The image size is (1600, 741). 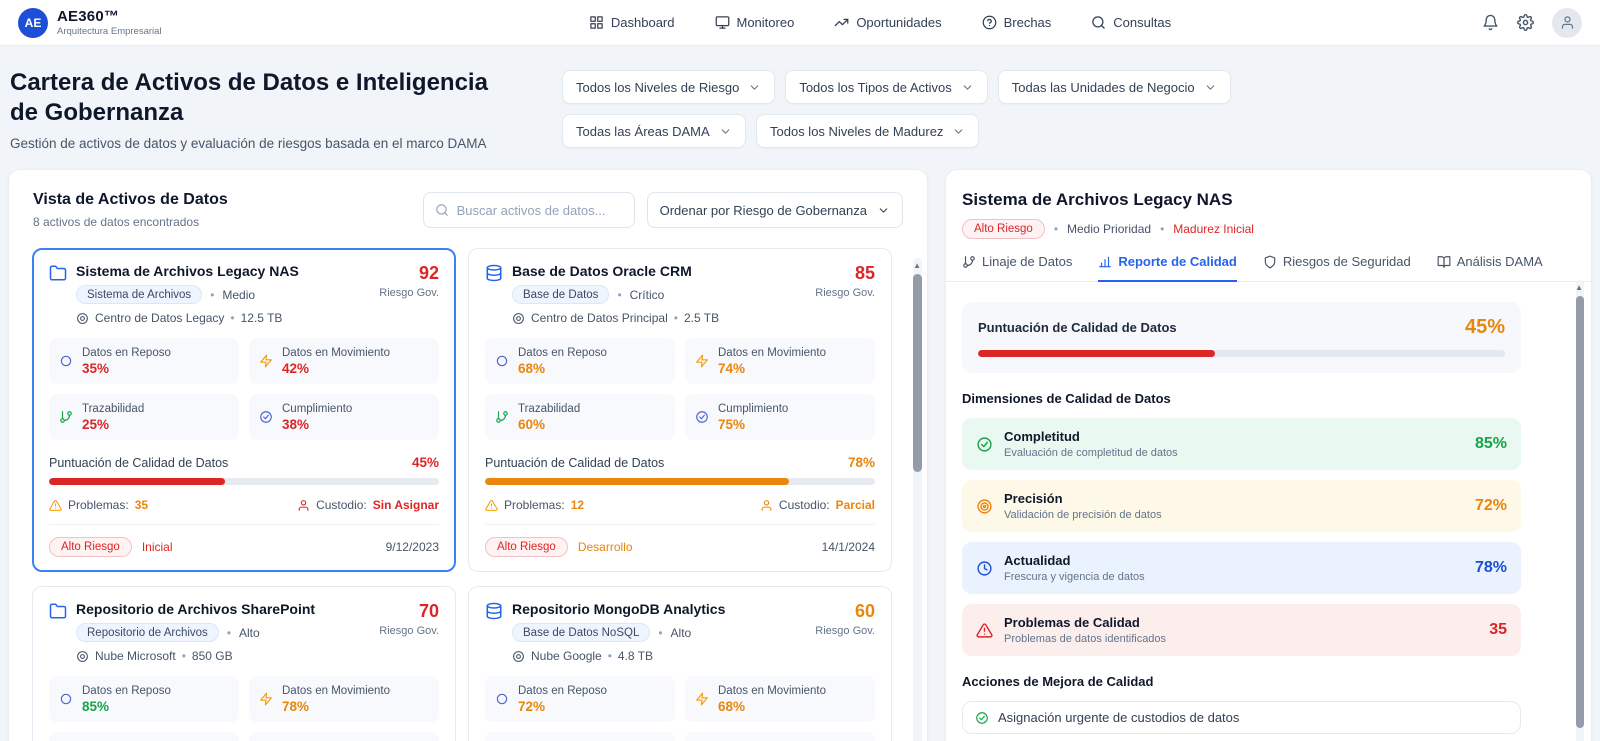 I want to click on custodian-label: Custodio:, so click(x=804, y=505).